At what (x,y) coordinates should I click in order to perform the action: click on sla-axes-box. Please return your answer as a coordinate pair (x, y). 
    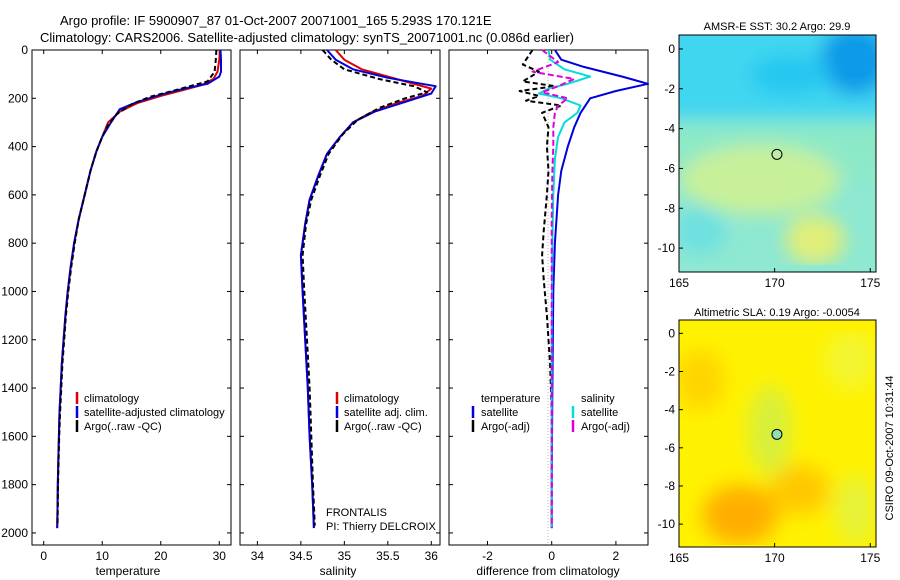
    Looking at the image, I should click on (777, 433).